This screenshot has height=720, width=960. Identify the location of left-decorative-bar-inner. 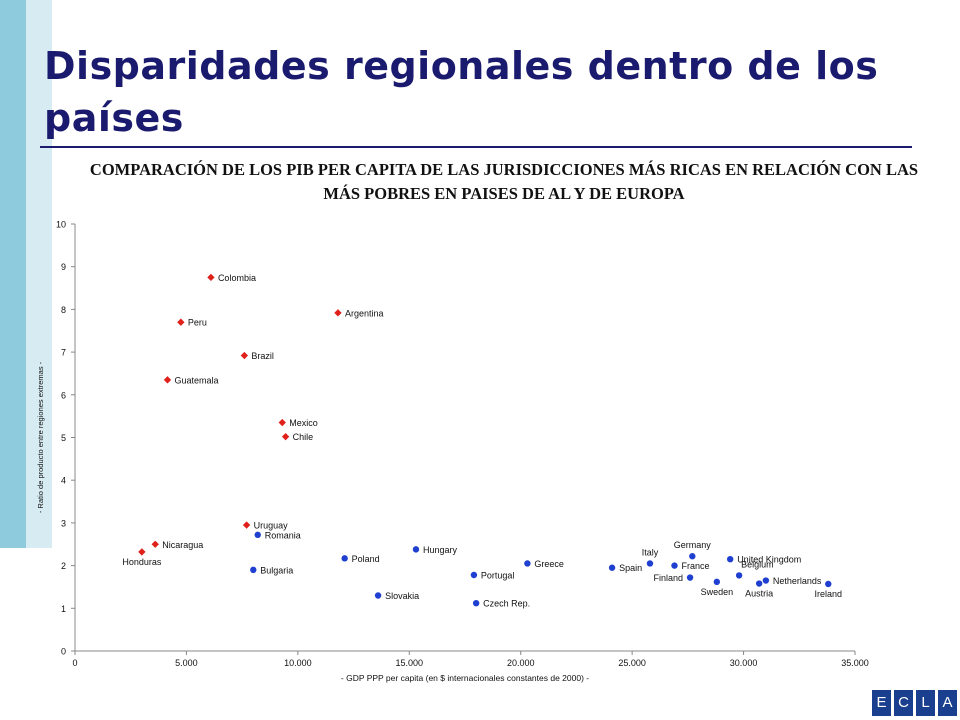
(13, 274).